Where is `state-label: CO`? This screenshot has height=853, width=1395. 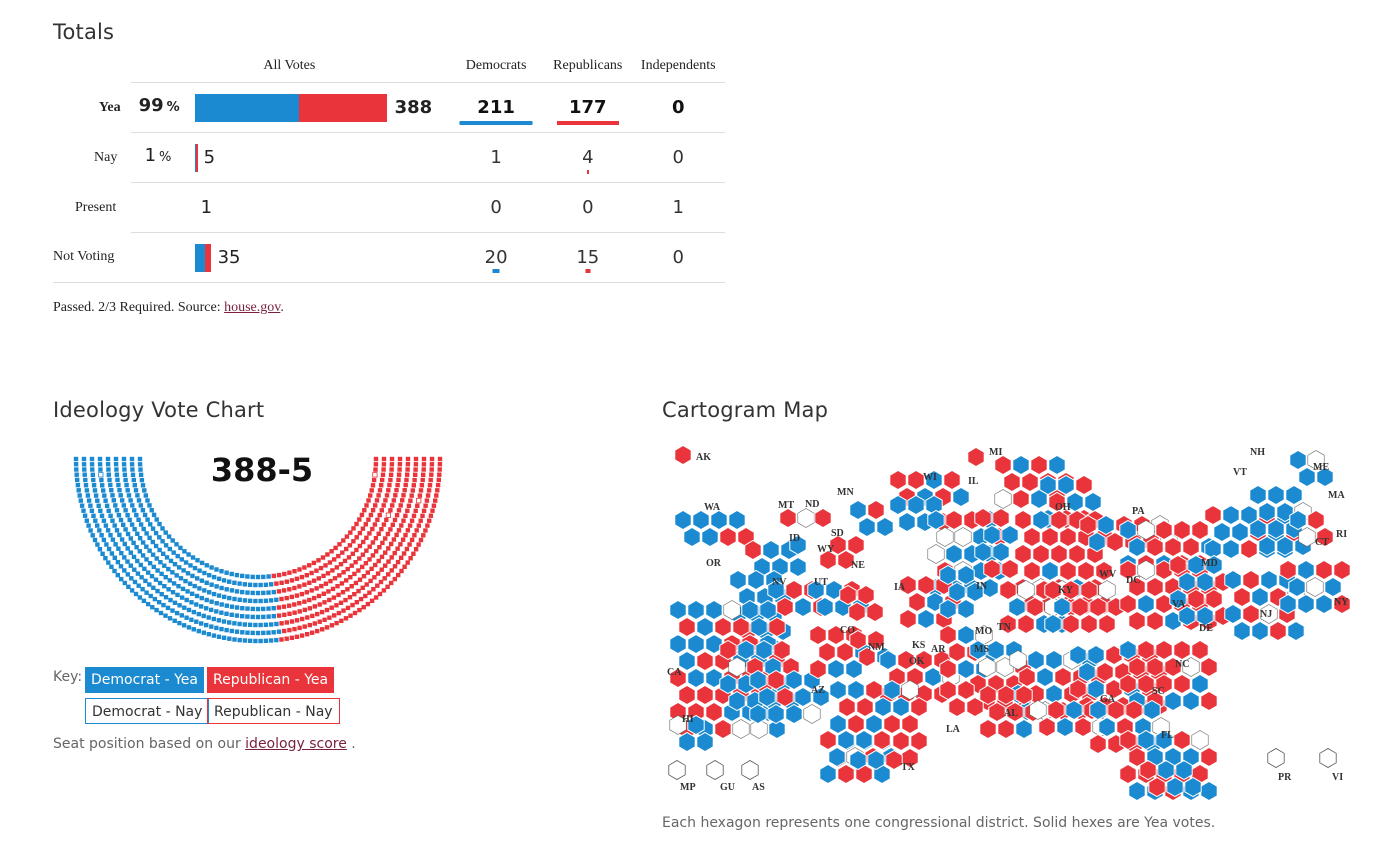
state-label: CO is located at coordinates (847, 630).